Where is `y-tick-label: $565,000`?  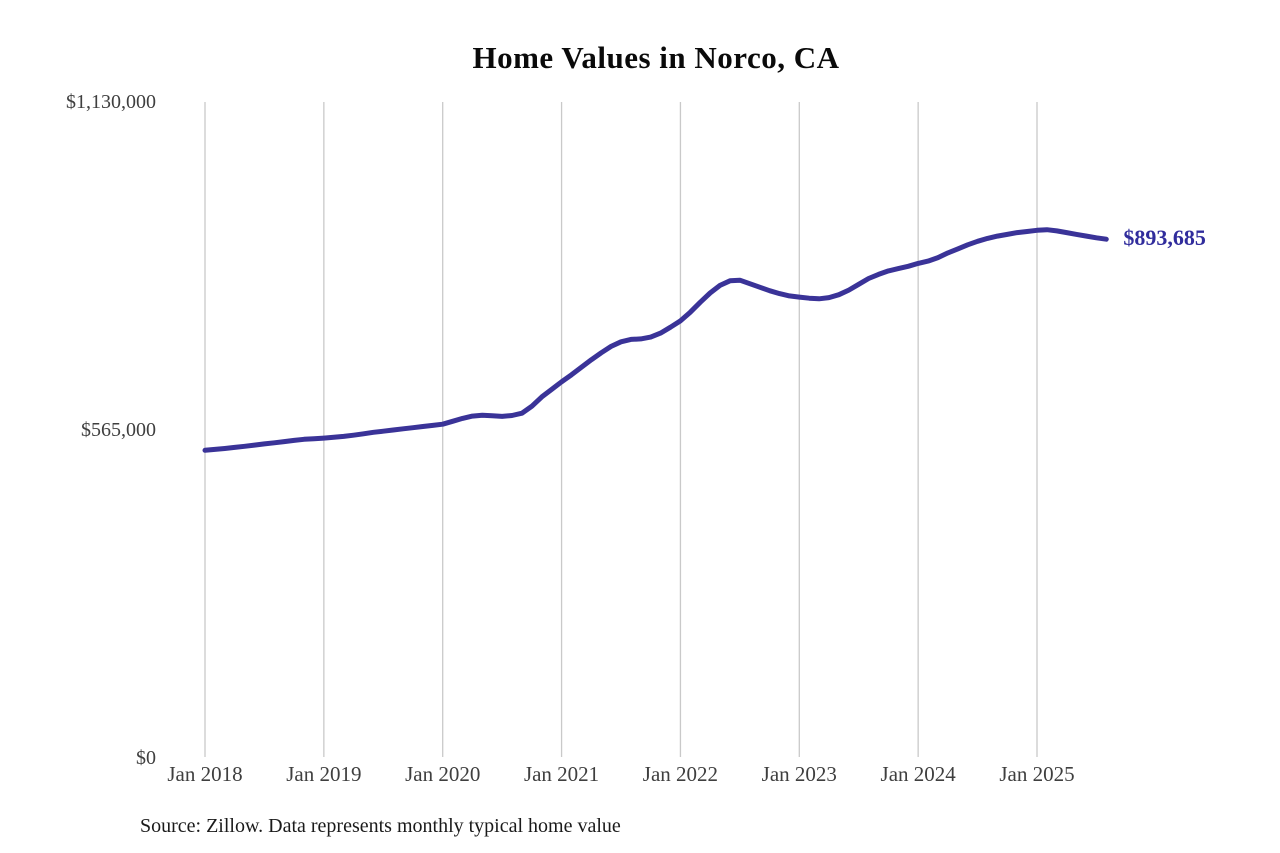 y-tick-label: $565,000 is located at coordinates (118, 430).